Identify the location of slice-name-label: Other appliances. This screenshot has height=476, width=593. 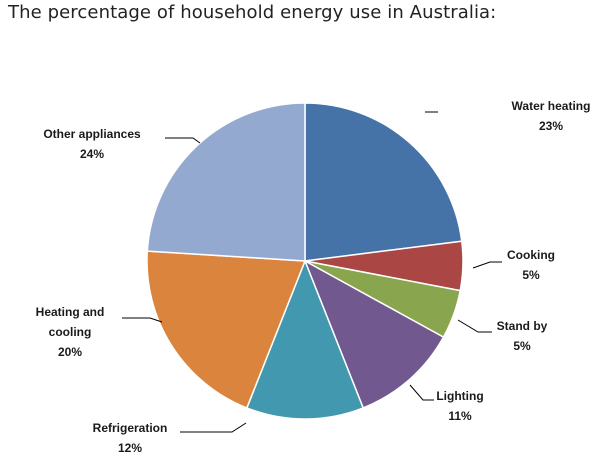
(92, 134).